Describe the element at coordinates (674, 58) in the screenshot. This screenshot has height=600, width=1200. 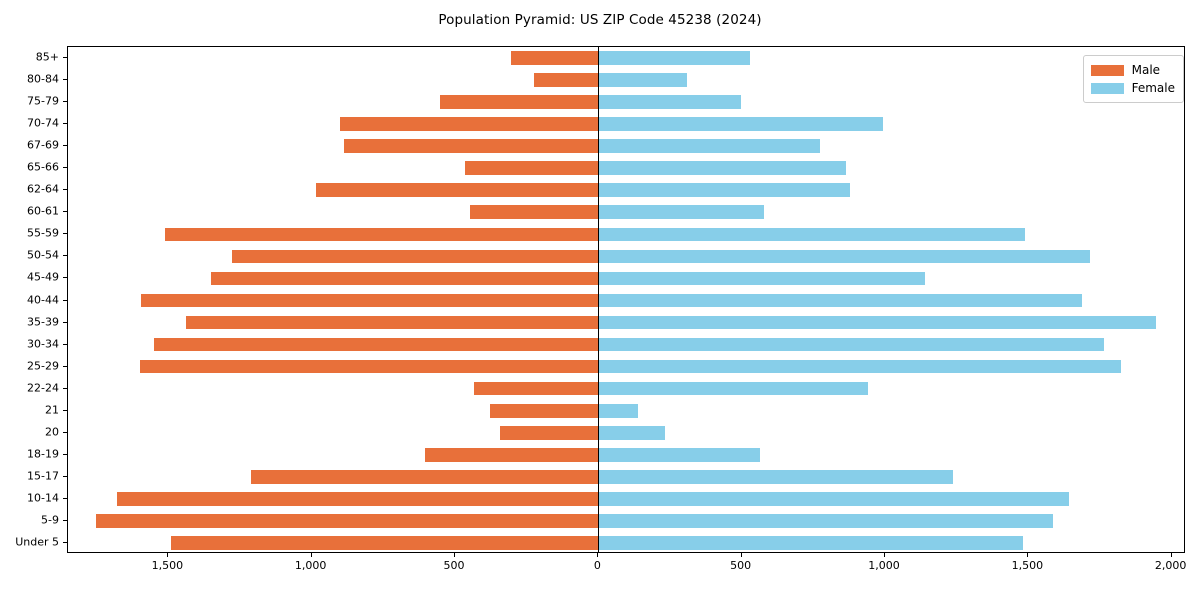
I see `bar-female-85-` at that location.